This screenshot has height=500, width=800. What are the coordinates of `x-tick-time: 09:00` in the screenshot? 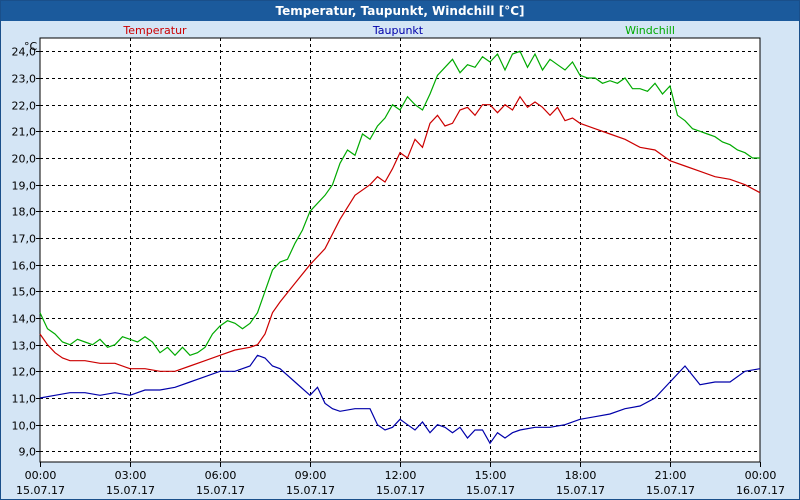 It's located at (311, 475).